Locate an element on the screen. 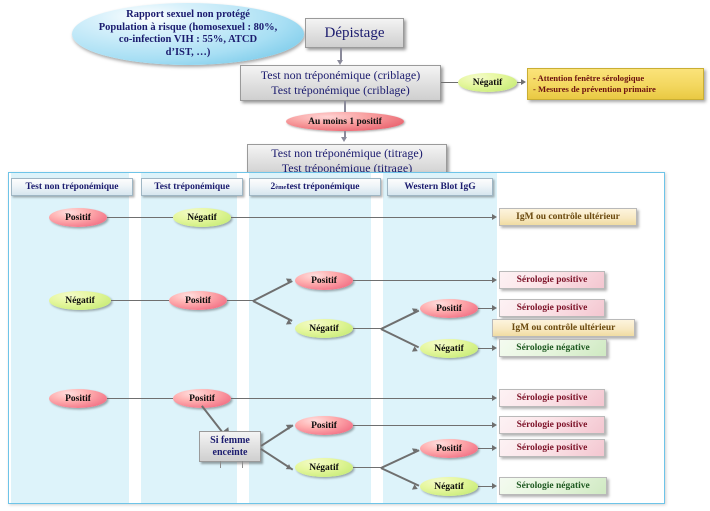  depistage-label: Dépistage is located at coordinates (354, 32).